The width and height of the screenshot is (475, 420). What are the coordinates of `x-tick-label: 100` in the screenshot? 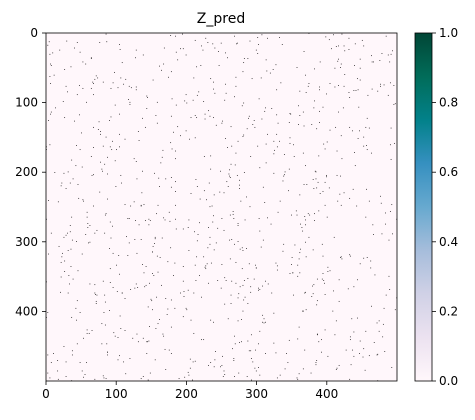 It's located at (116, 394).